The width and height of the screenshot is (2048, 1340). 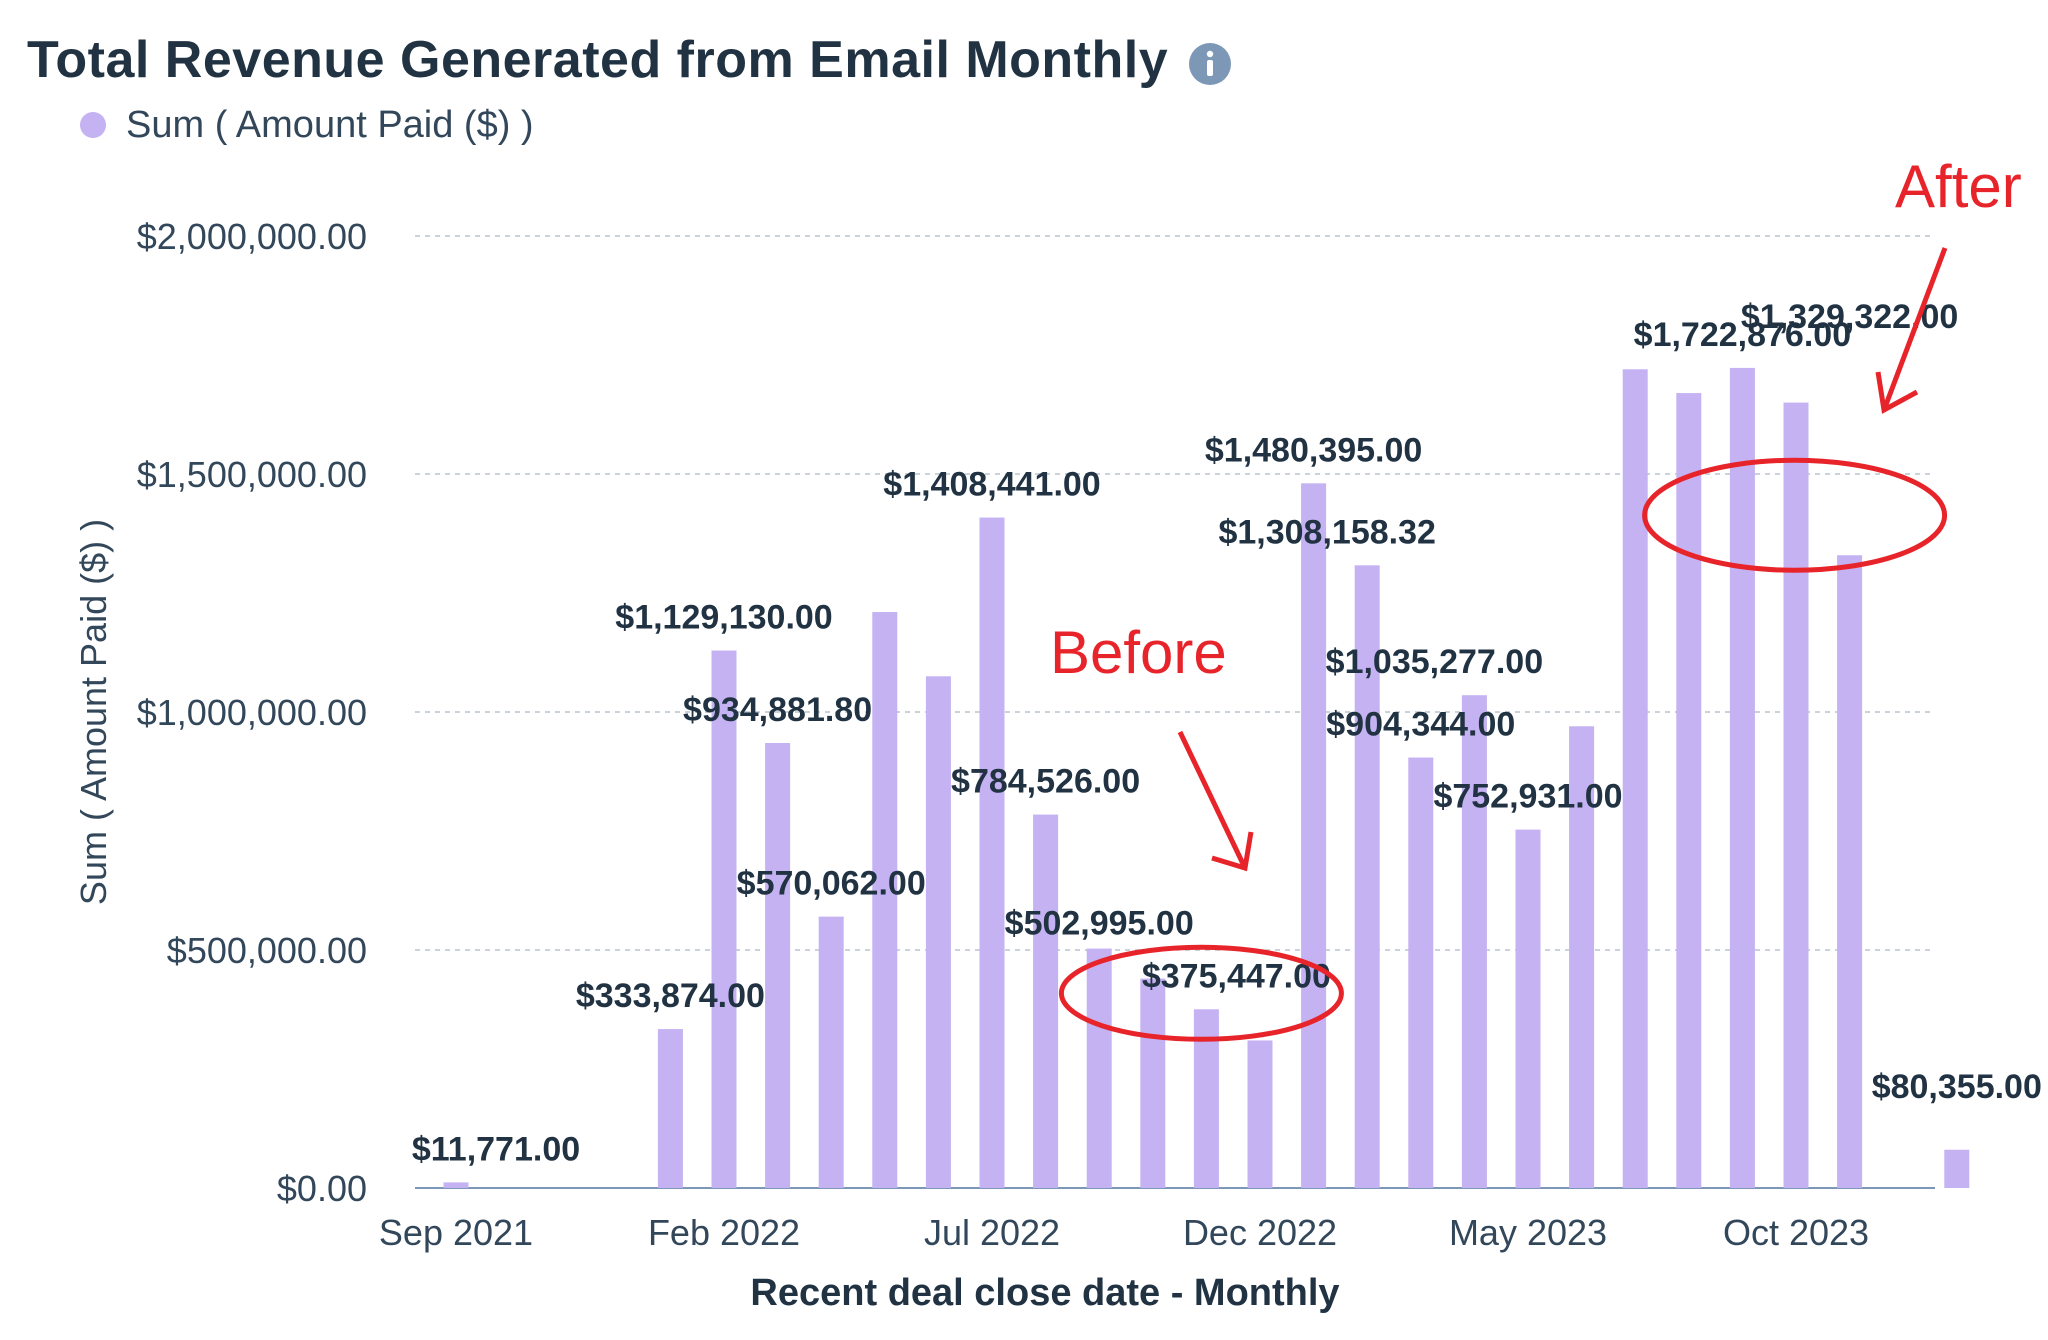 I want to click on chart-legend: Sum ( Amount Paid ($) ), so click(x=307, y=125).